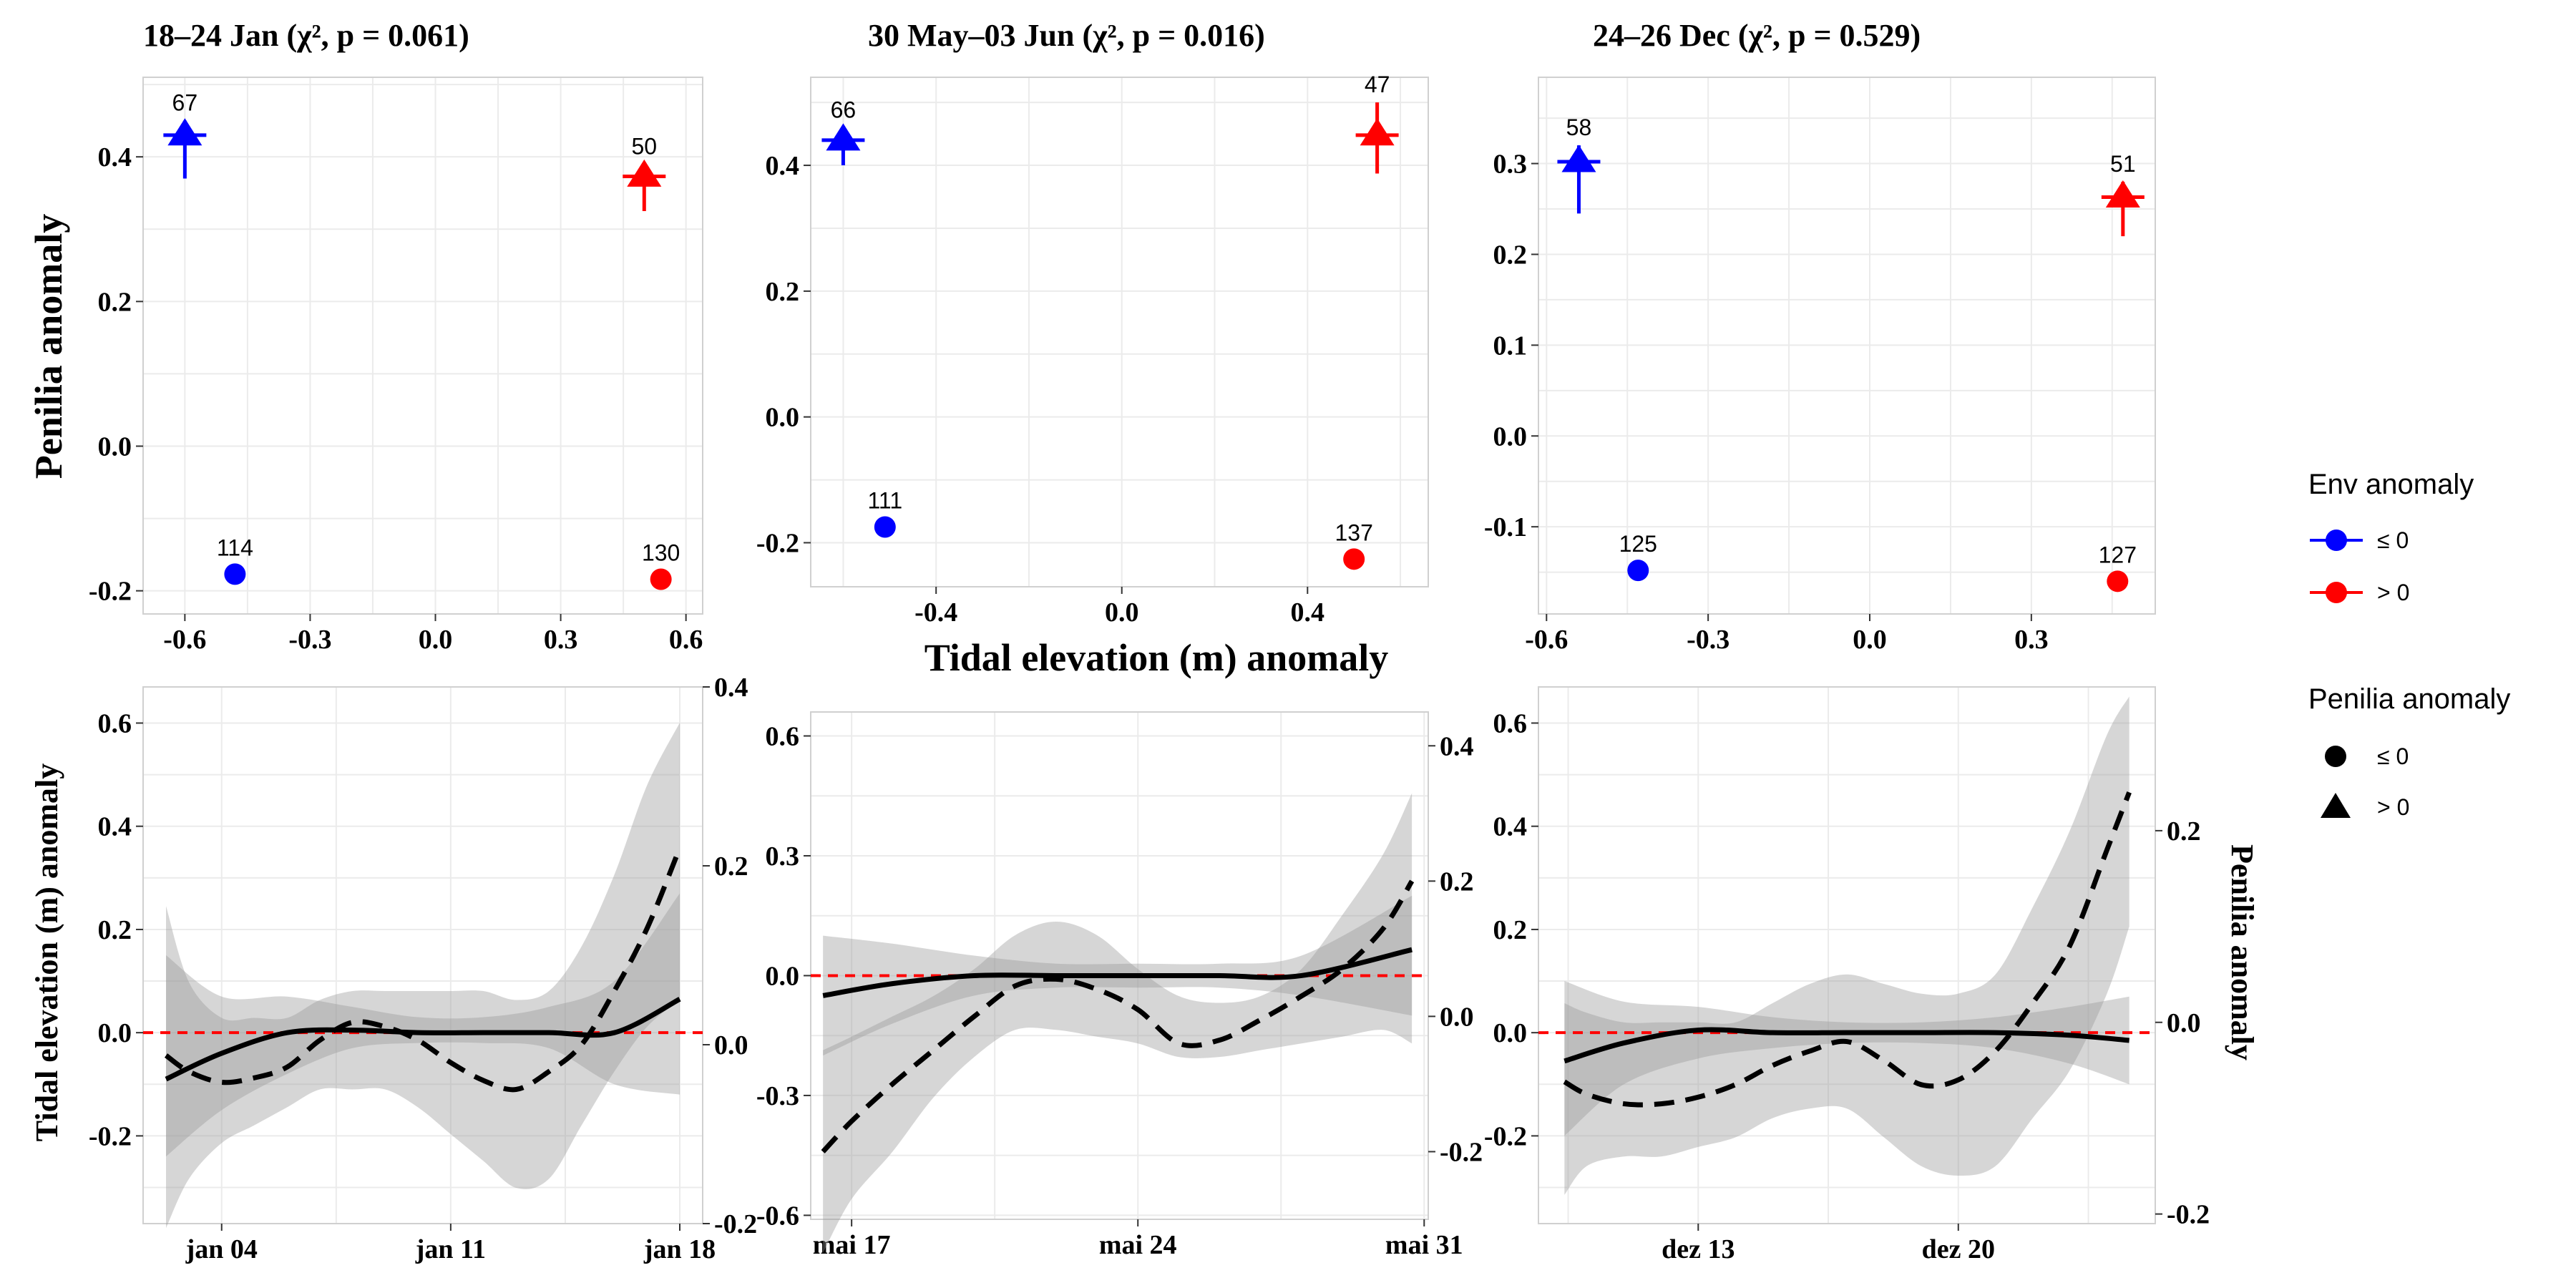 The width and height of the screenshot is (2576, 1288). I want to click on point-count-label: 137, so click(1353, 532).